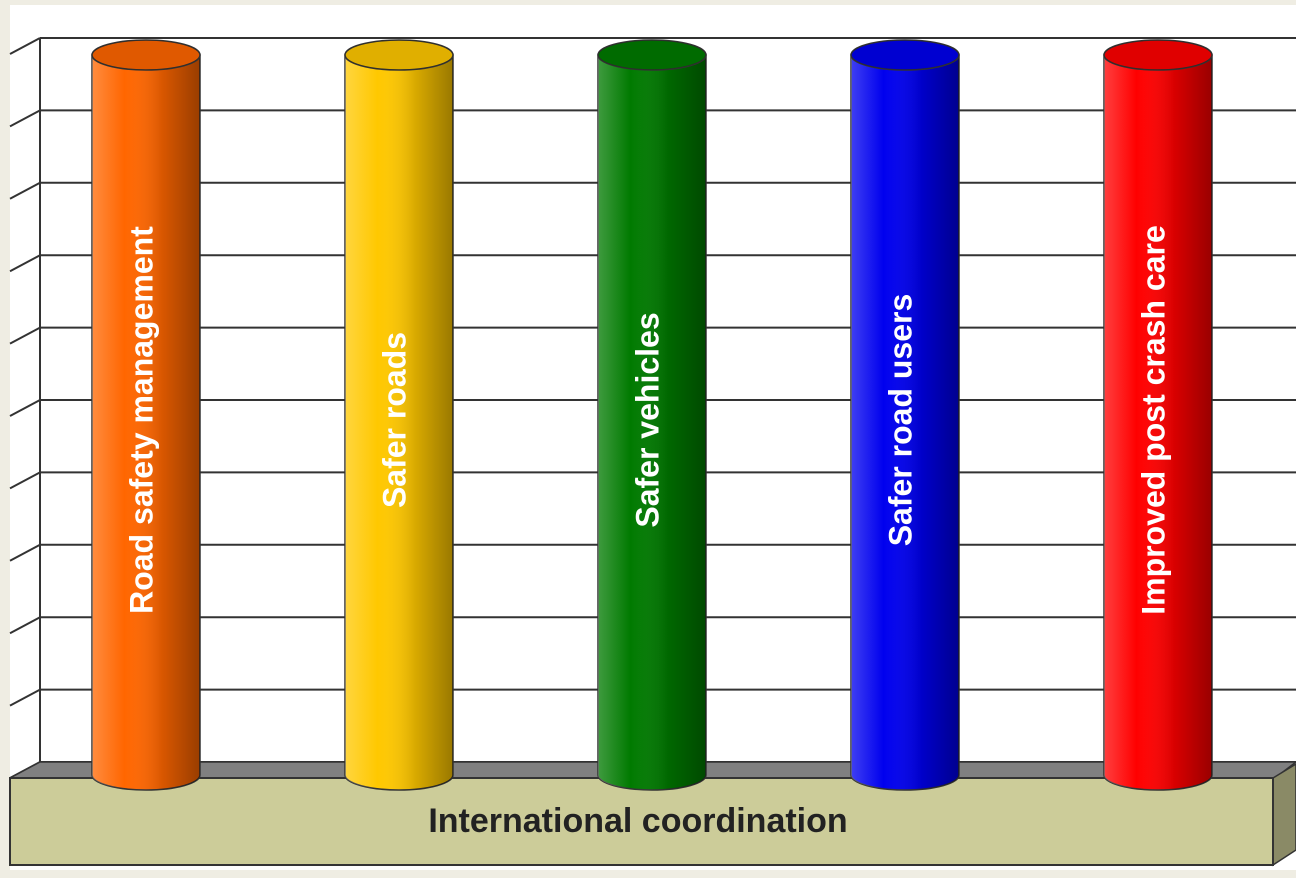 The height and width of the screenshot is (878, 1296). I want to click on pillar-label: Safer vehicles, so click(647, 419).